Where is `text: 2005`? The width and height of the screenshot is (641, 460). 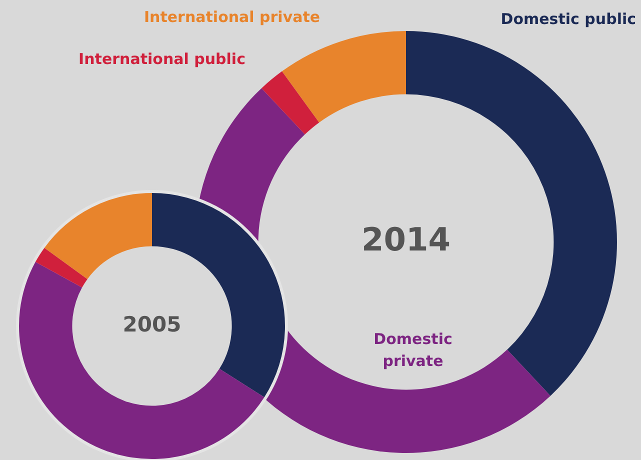 text: 2005 is located at coordinates (152, 324).